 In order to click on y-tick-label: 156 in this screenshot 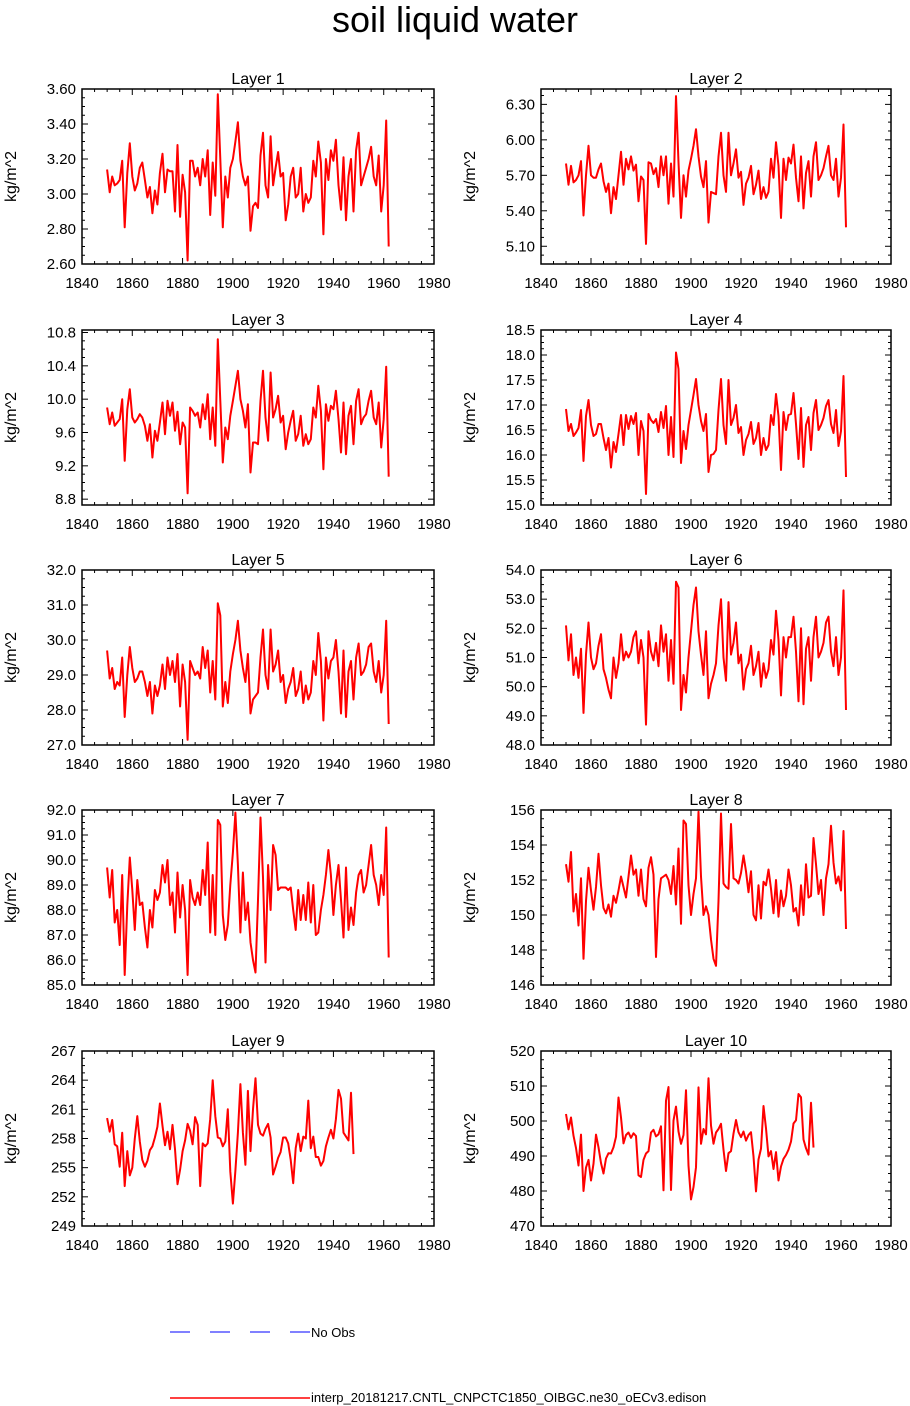, I will do `click(522, 810)`.